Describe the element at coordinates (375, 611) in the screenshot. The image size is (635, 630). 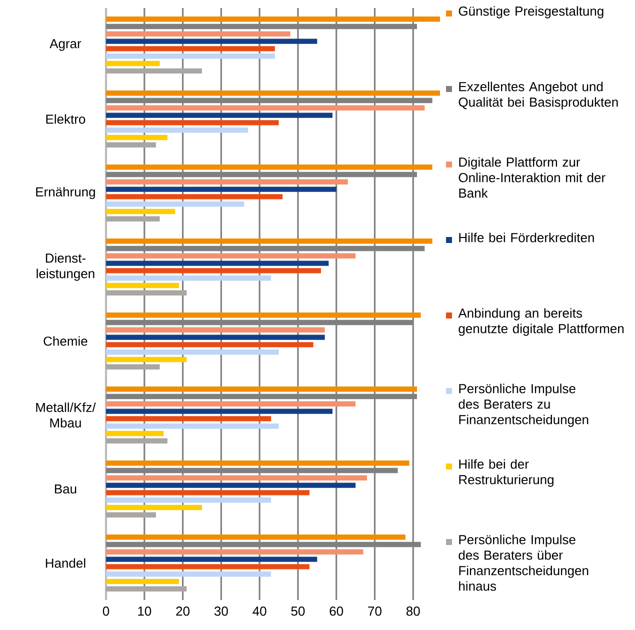
I see `x-tick-label: 70` at that location.